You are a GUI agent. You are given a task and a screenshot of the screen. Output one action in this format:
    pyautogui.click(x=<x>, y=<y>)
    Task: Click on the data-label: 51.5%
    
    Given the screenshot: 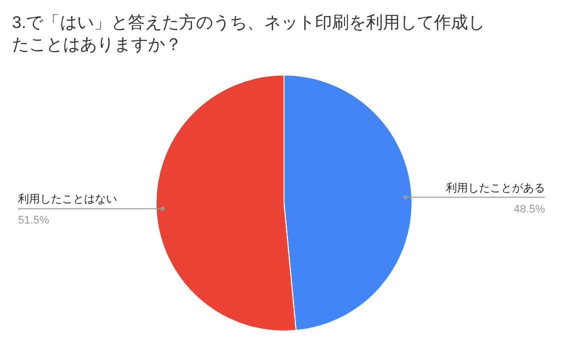 What is the action you would take?
    pyautogui.click(x=34, y=220)
    